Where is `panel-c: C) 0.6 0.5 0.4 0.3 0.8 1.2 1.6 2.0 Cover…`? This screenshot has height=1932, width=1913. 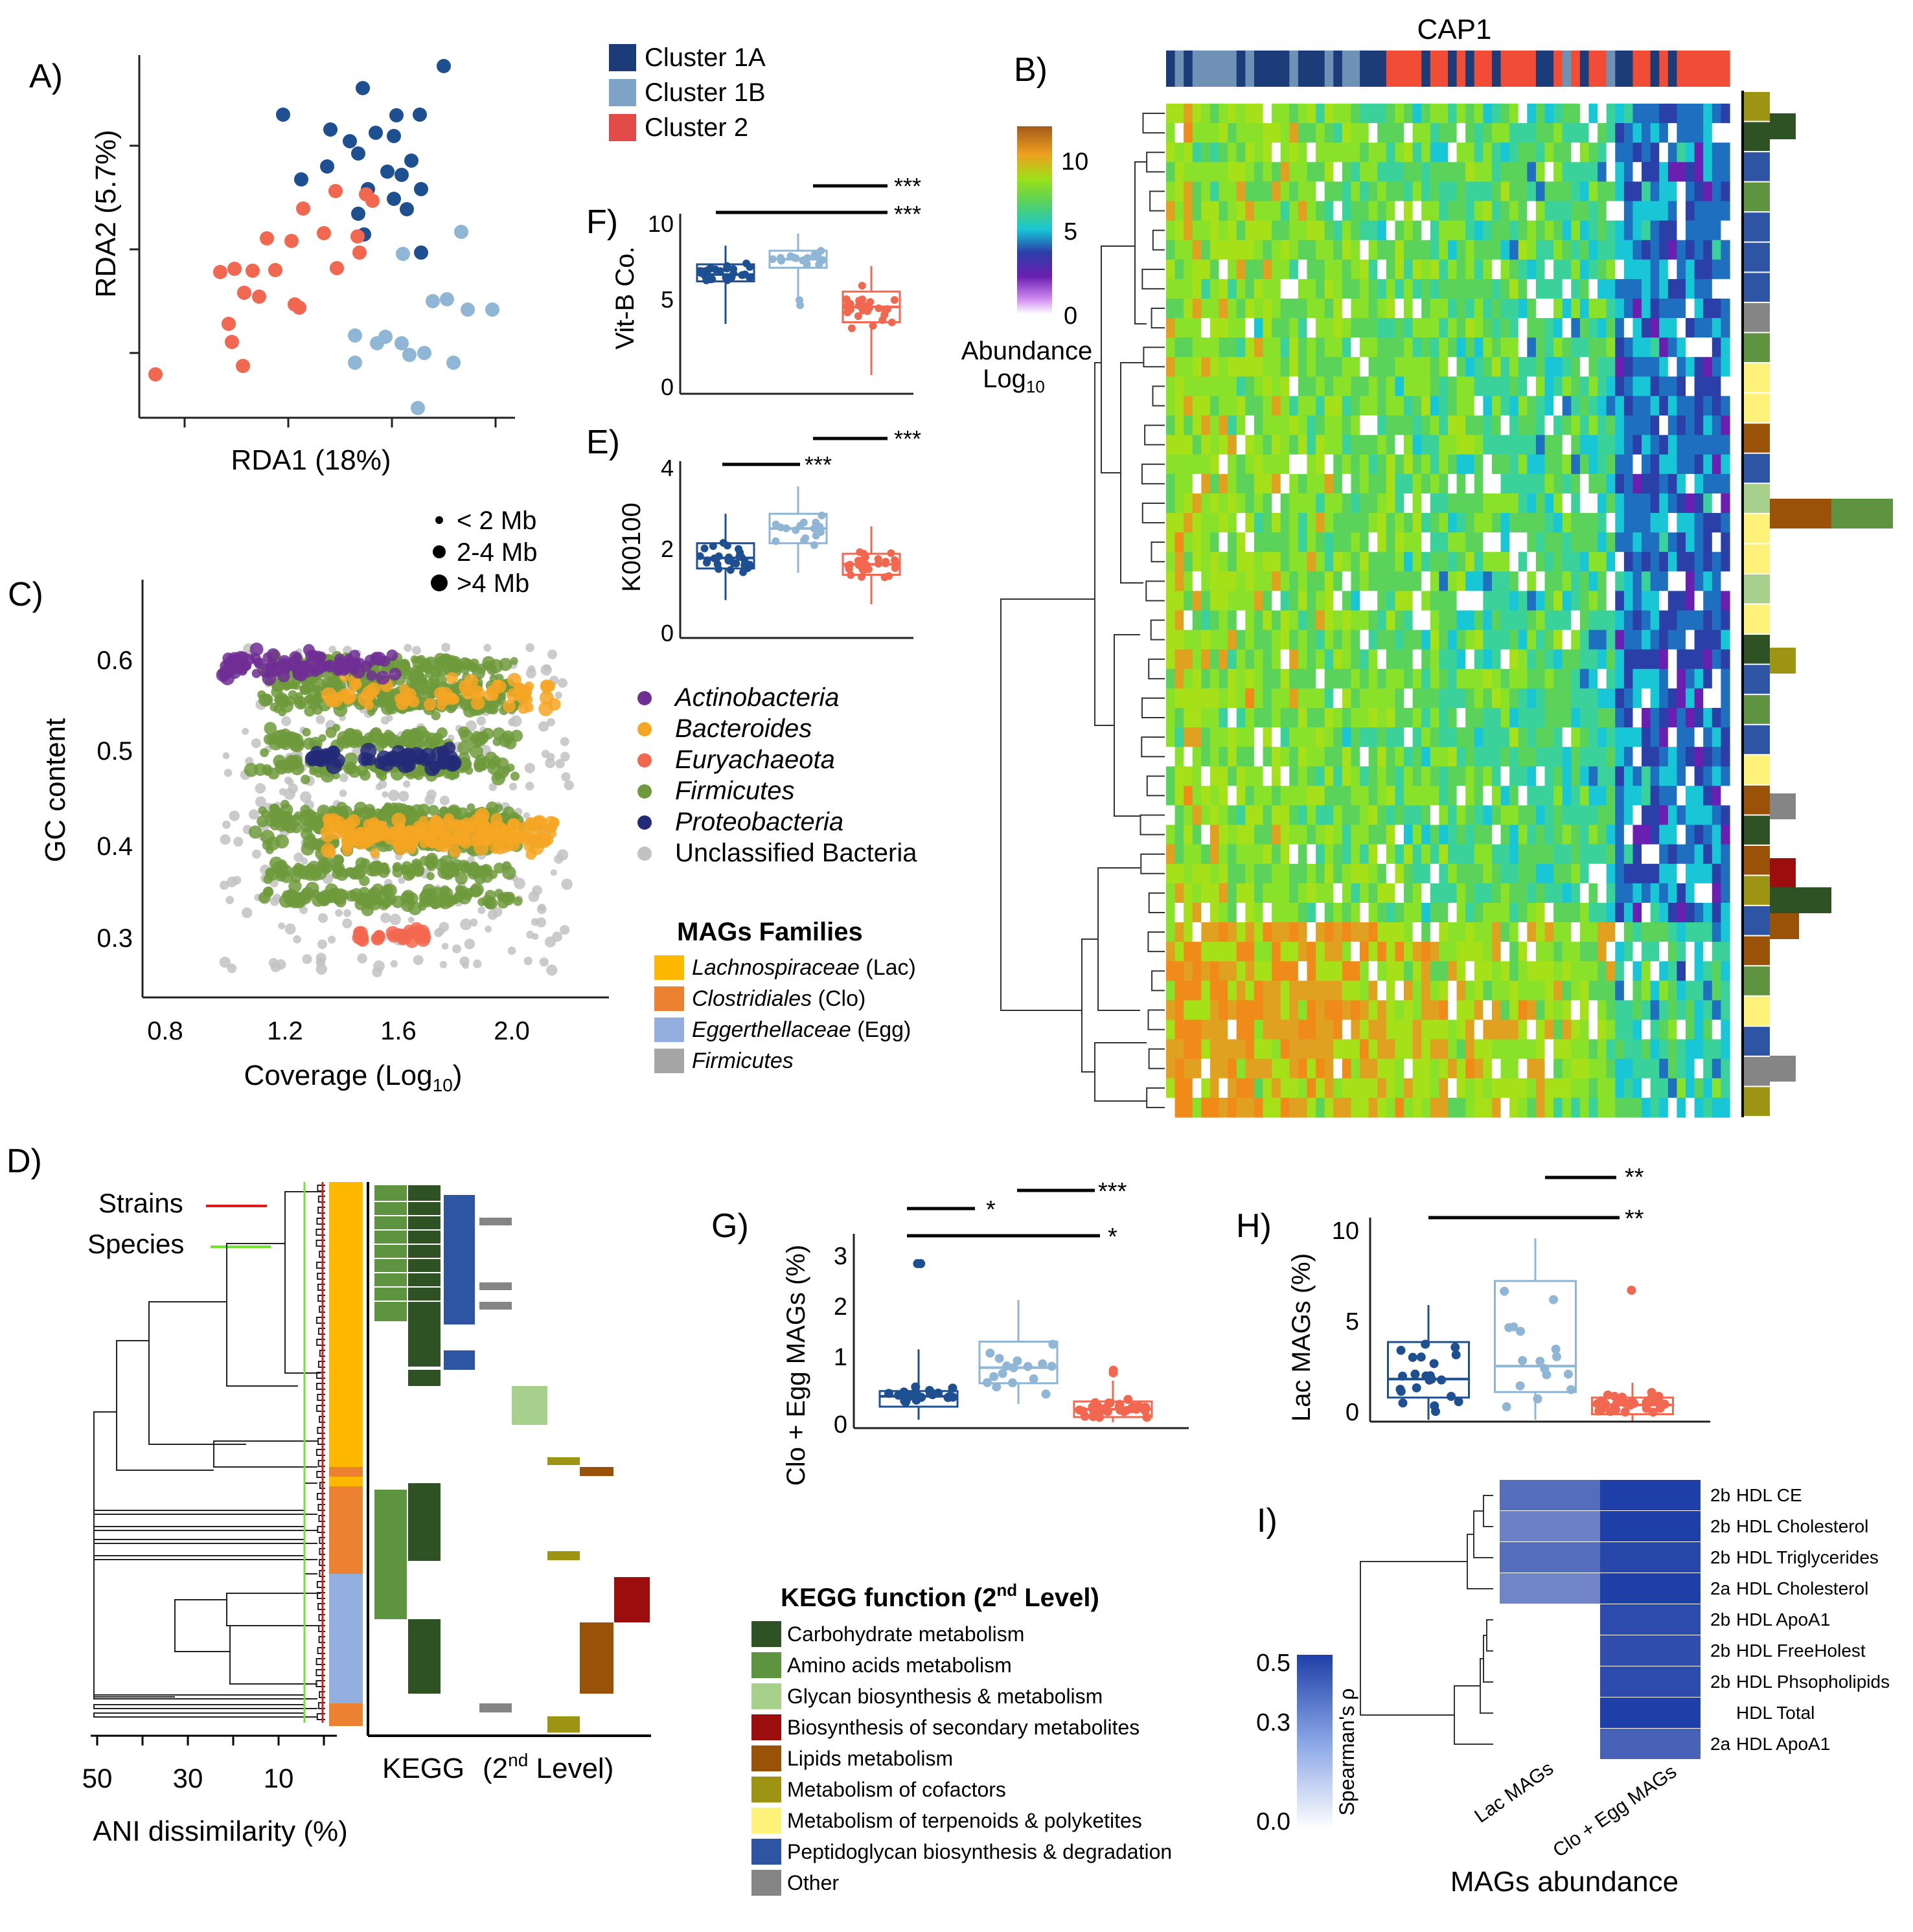 panel-c: C) 0.6 0.5 0.4 0.3 0.8 1.2 1.6 2.0 Cover… is located at coordinates (308, 800).